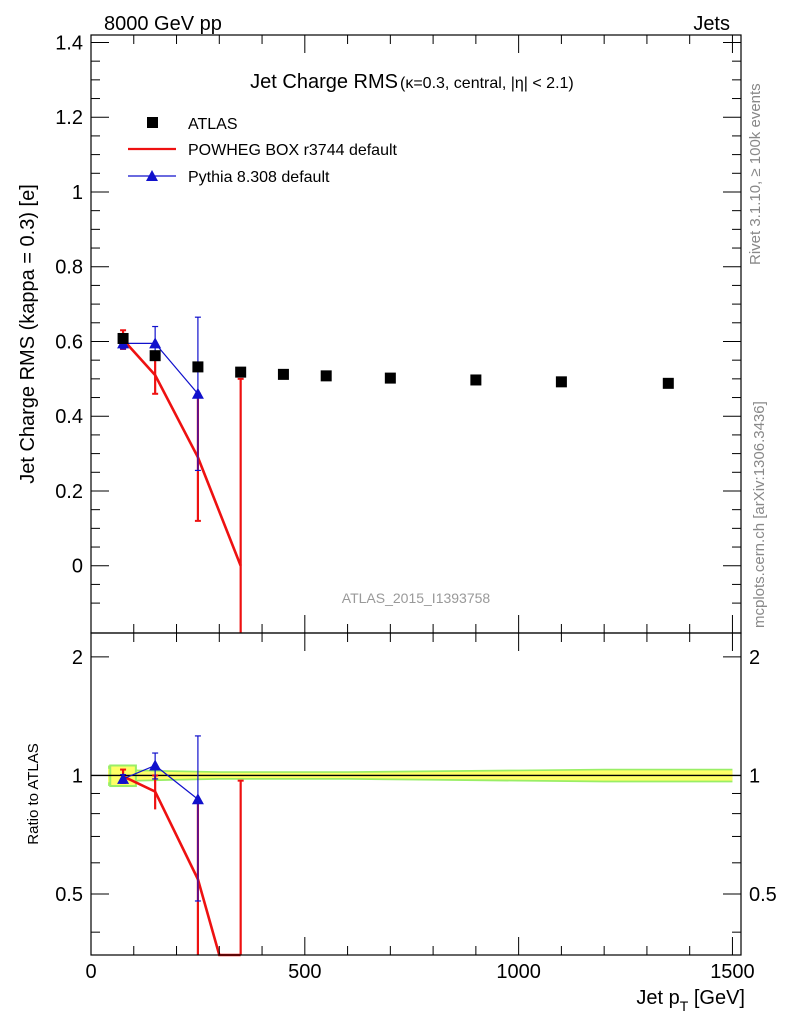  Describe the element at coordinates (77, 658) in the screenshot. I see `ratio-y-tick-label: 2` at that location.